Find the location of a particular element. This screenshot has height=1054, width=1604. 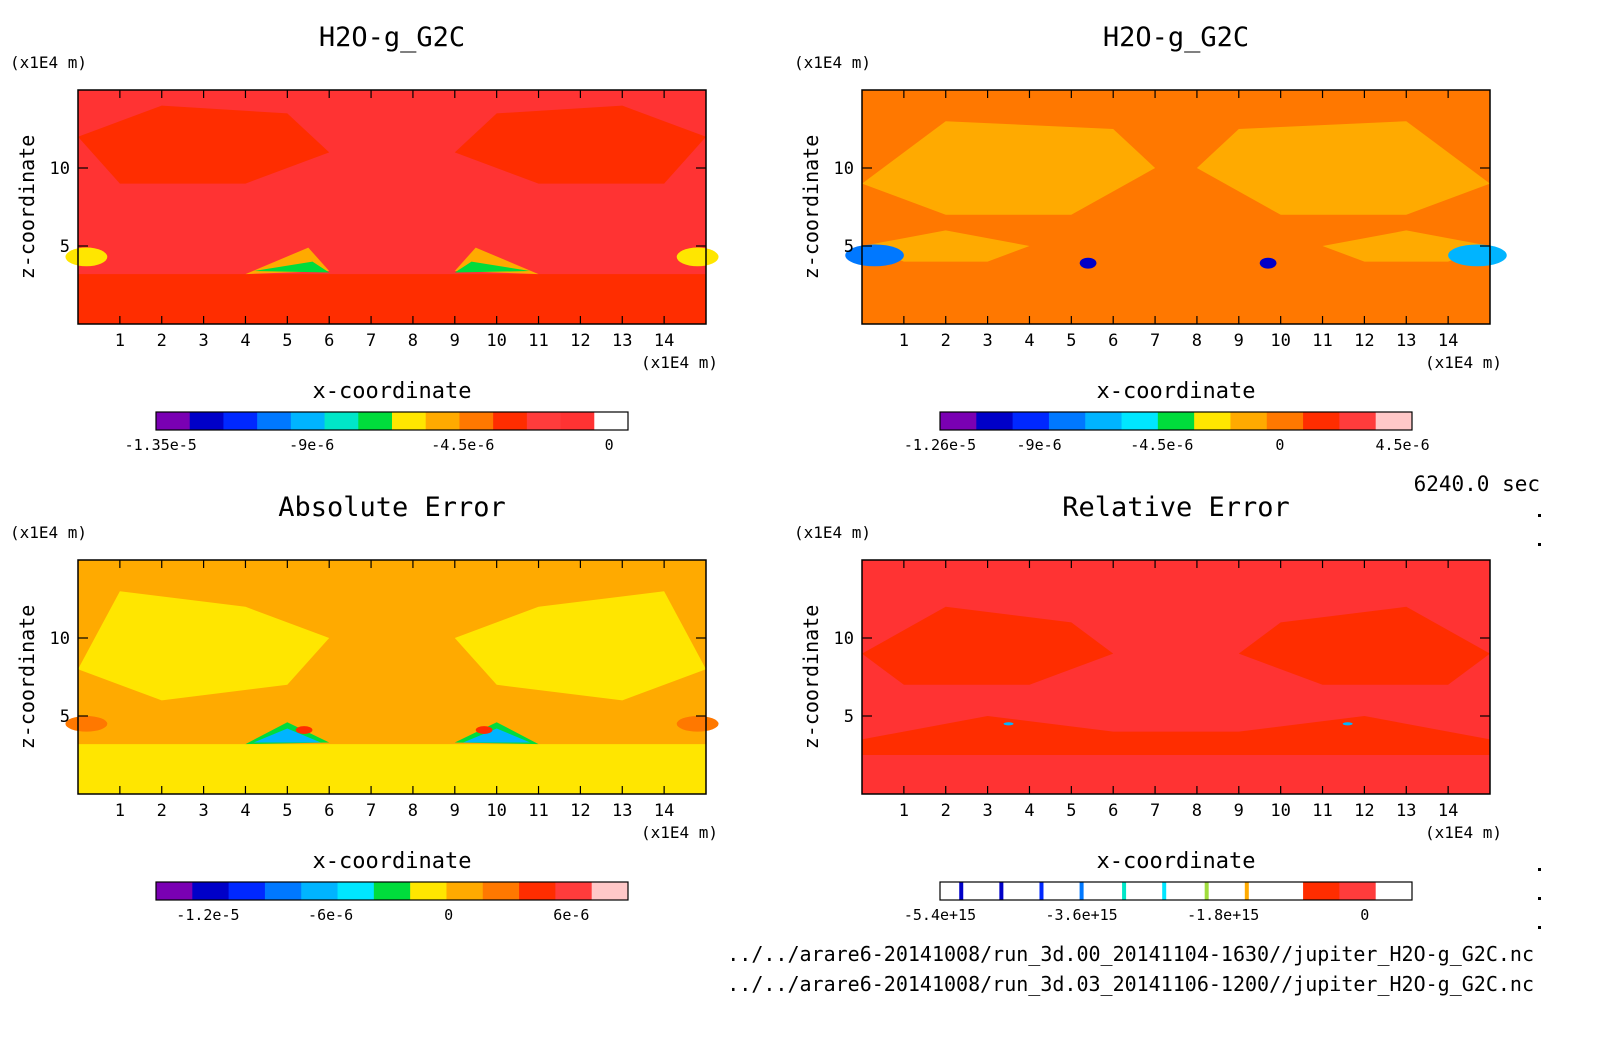

x-tick-label: 2 is located at coordinates (162, 341).